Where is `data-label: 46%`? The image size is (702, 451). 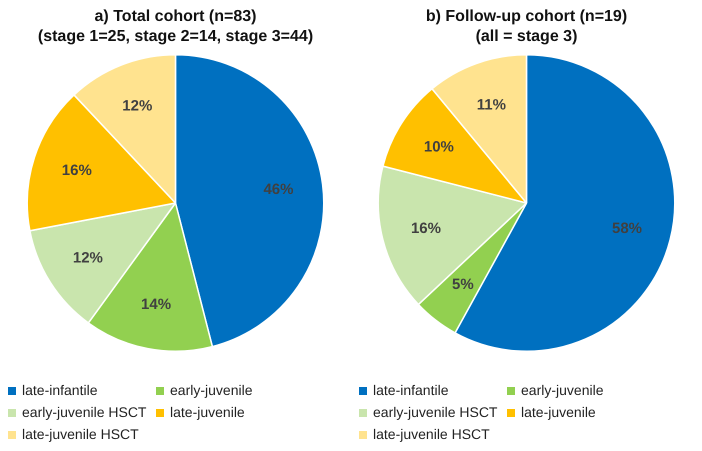
data-label: 46% is located at coordinates (278, 189).